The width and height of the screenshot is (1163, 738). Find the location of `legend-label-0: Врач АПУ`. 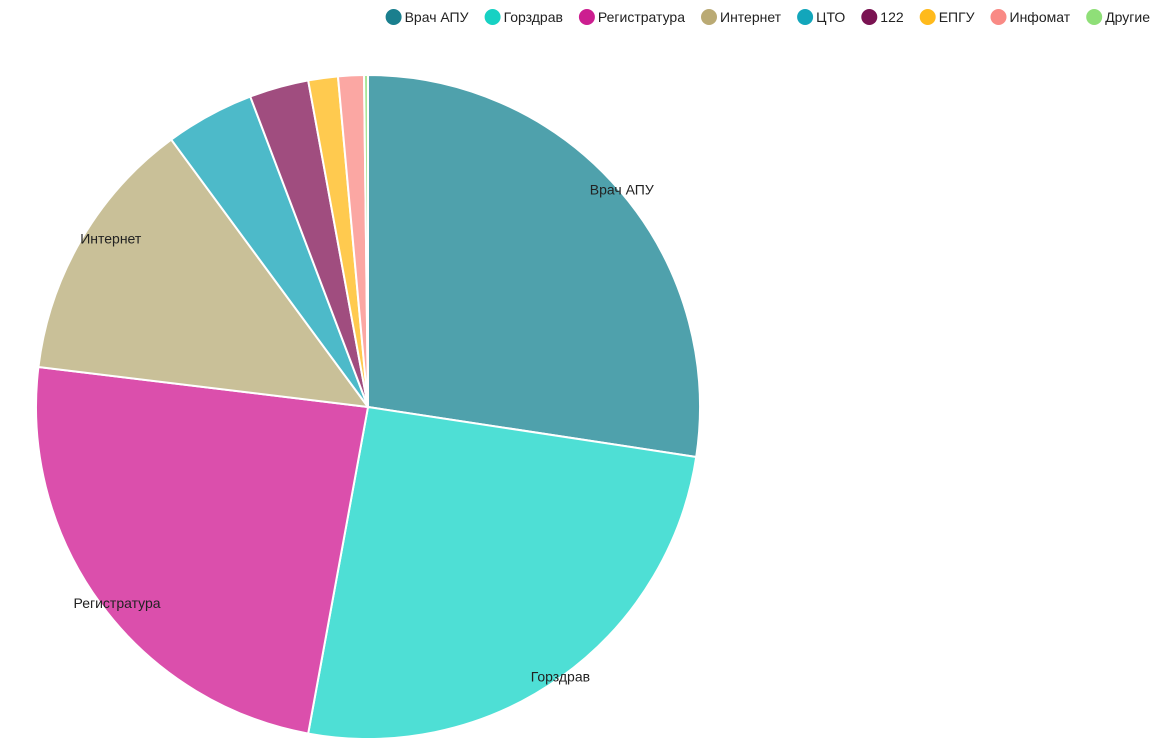

legend-label-0: Врач АПУ is located at coordinates (437, 17).